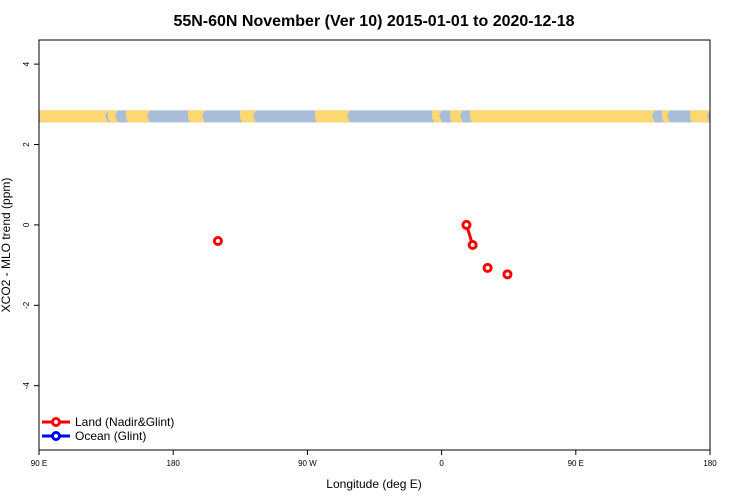 This screenshot has height=500, width=750. Describe the element at coordinates (307, 463) in the screenshot. I see `x-tick-label: 90 W` at that location.